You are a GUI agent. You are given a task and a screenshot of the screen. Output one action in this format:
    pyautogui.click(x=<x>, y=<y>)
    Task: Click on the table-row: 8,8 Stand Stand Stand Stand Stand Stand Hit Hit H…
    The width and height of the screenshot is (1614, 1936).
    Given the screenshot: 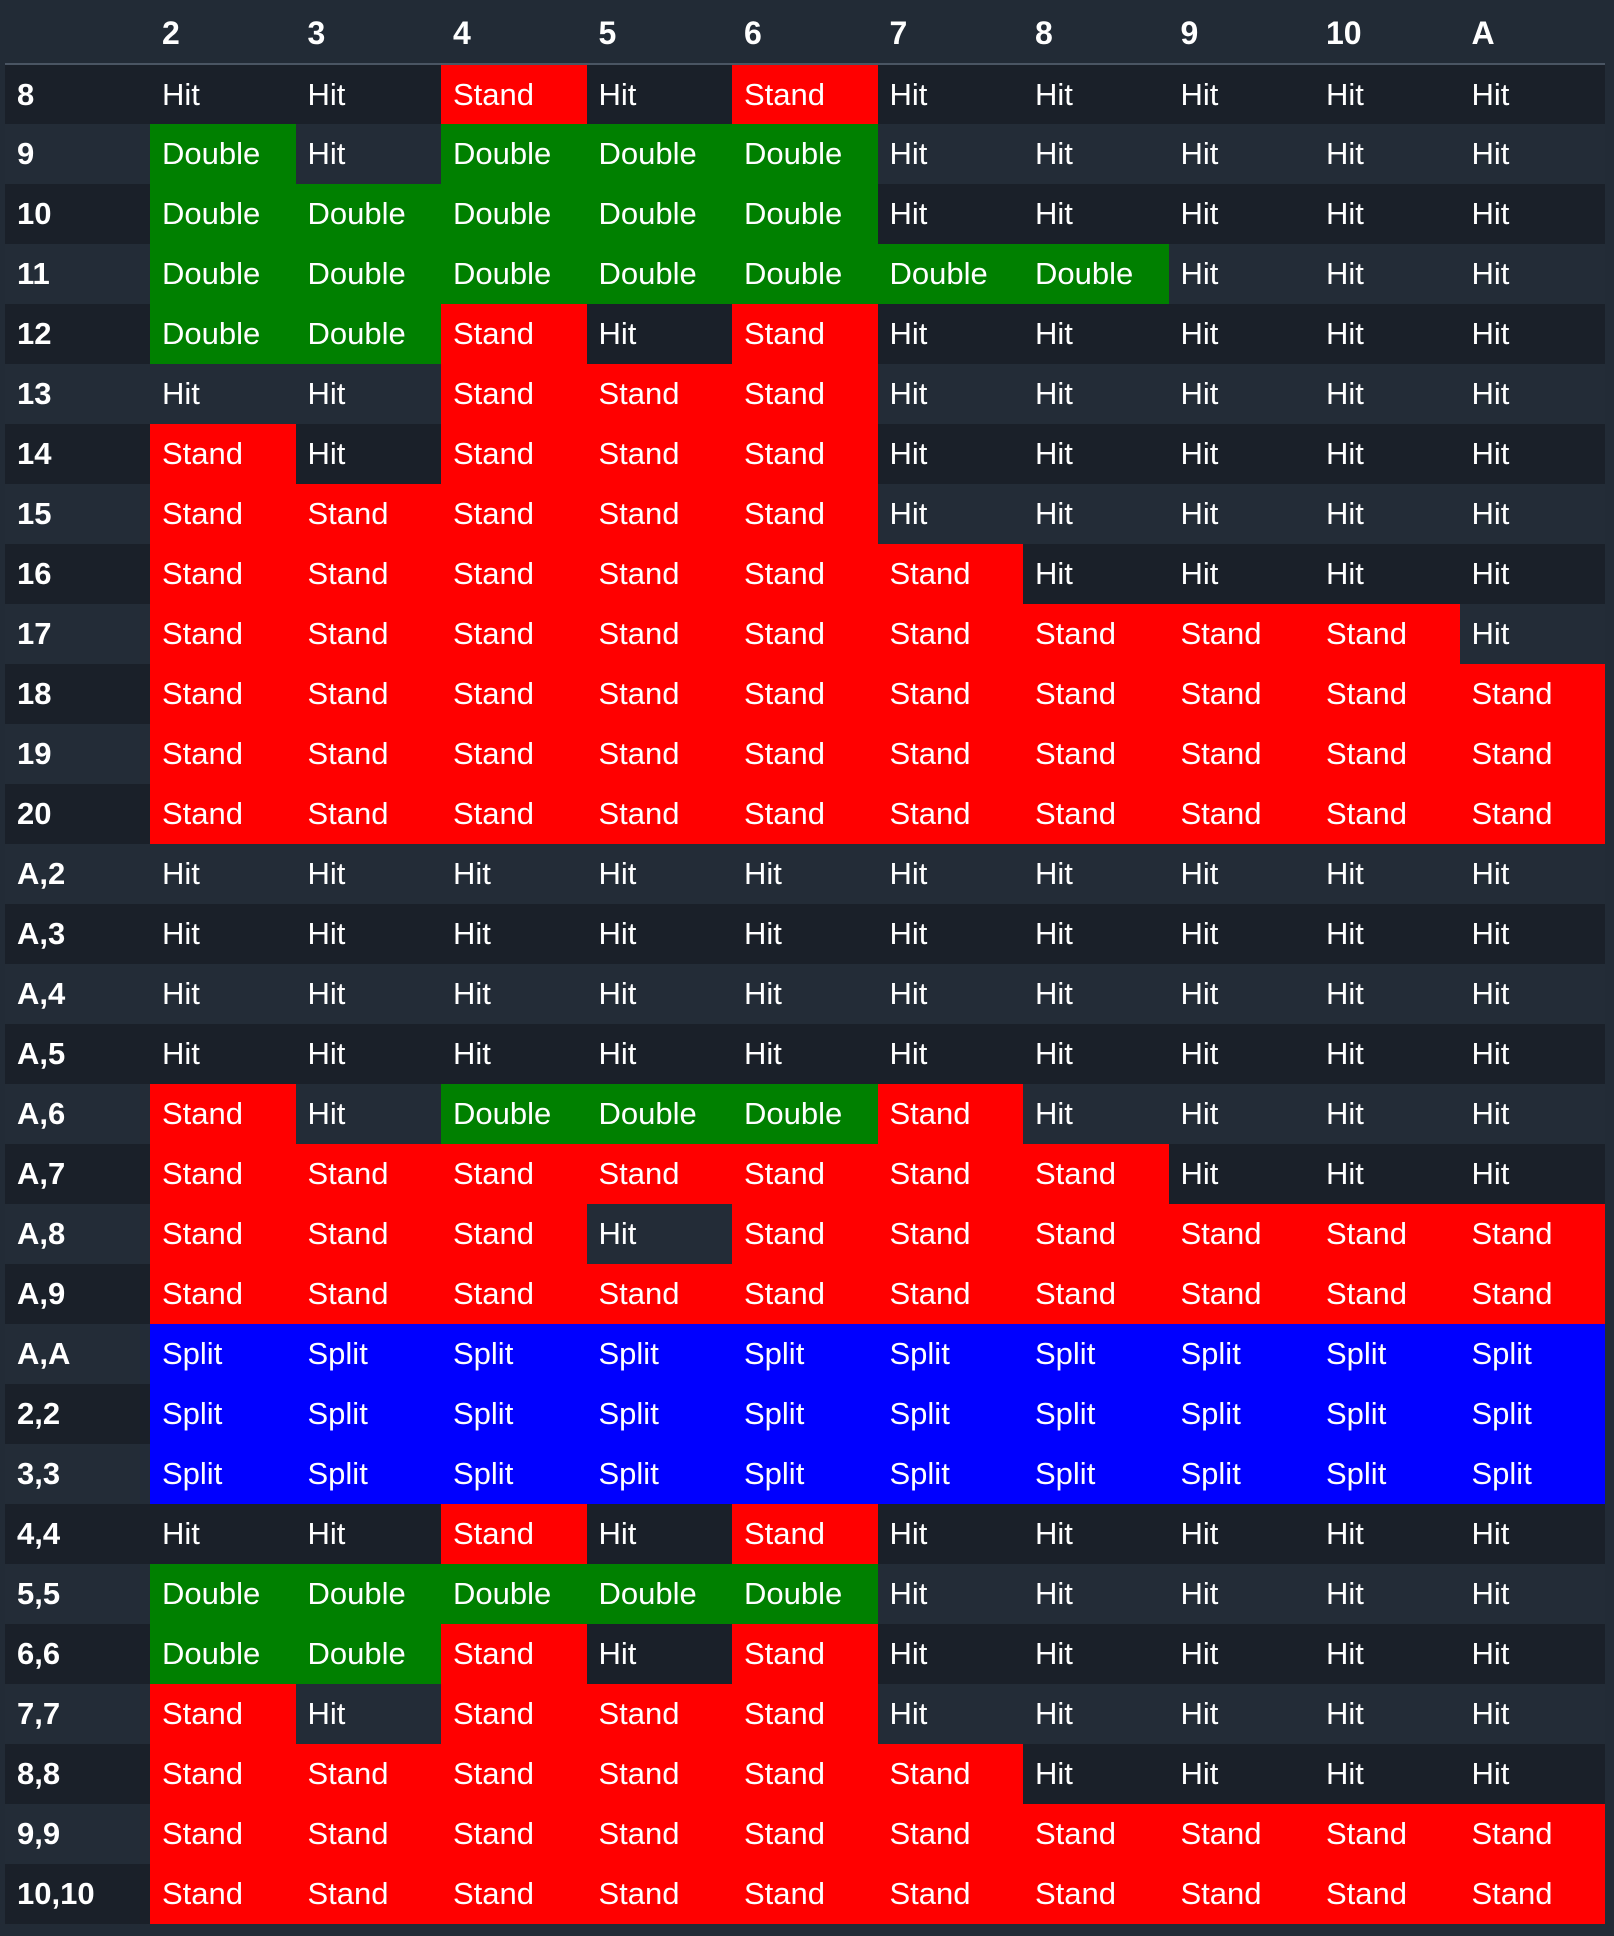 What is the action you would take?
    pyautogui.click(x=805, y=1774)
    